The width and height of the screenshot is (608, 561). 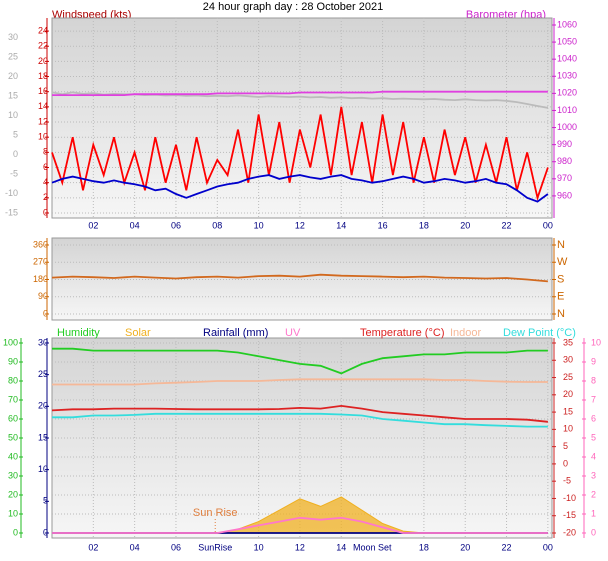 I want to click on x-tick-label: 06, so click(x=176, y=225).